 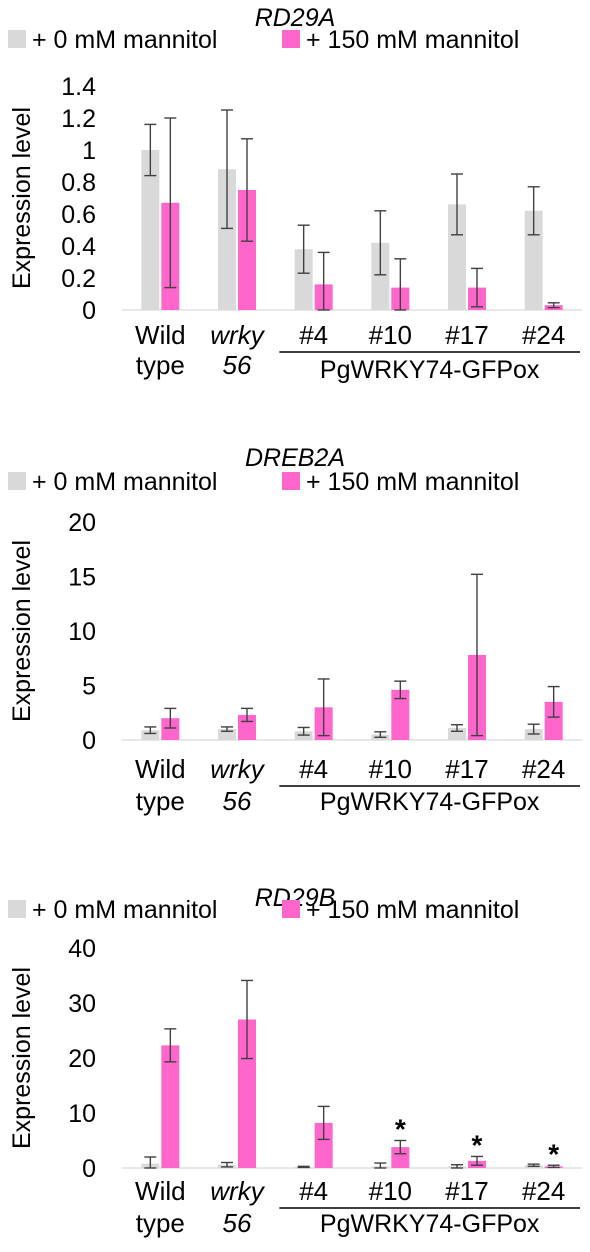 What do you see at coordinates (78, 279) in the screenshot?
I see `y-tick-label: 0.2` at bounding box center [78, 279].